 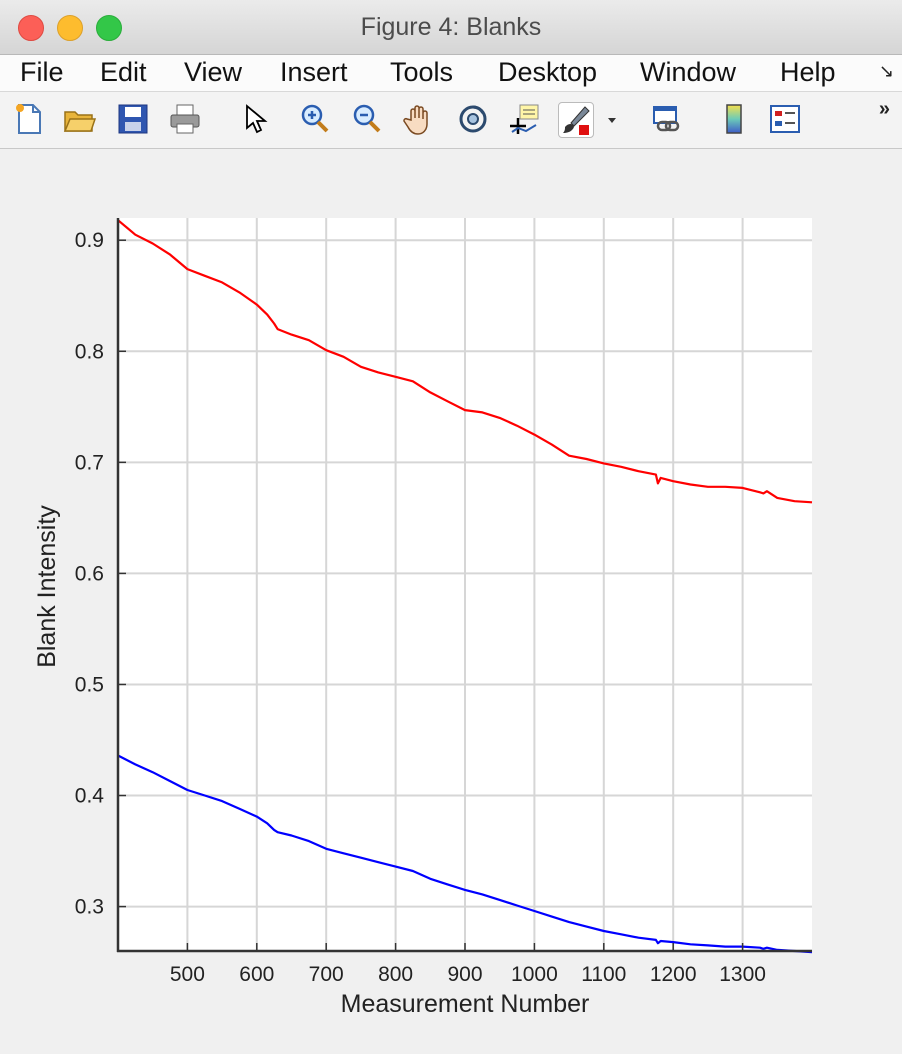 What do you see at coordinates (603, 974) in the screenshot?
I see `x-tick-label: 1100` at bounding box center [603, 974].